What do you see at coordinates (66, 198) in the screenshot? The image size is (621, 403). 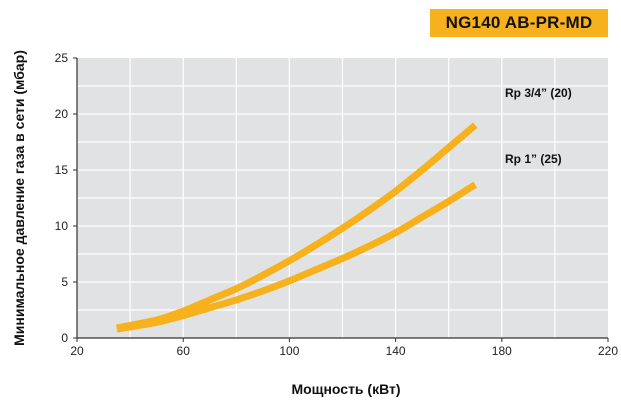 I see `y-tick-labels: 0 5 10 15 20 25` at bounding box center [66, 198].